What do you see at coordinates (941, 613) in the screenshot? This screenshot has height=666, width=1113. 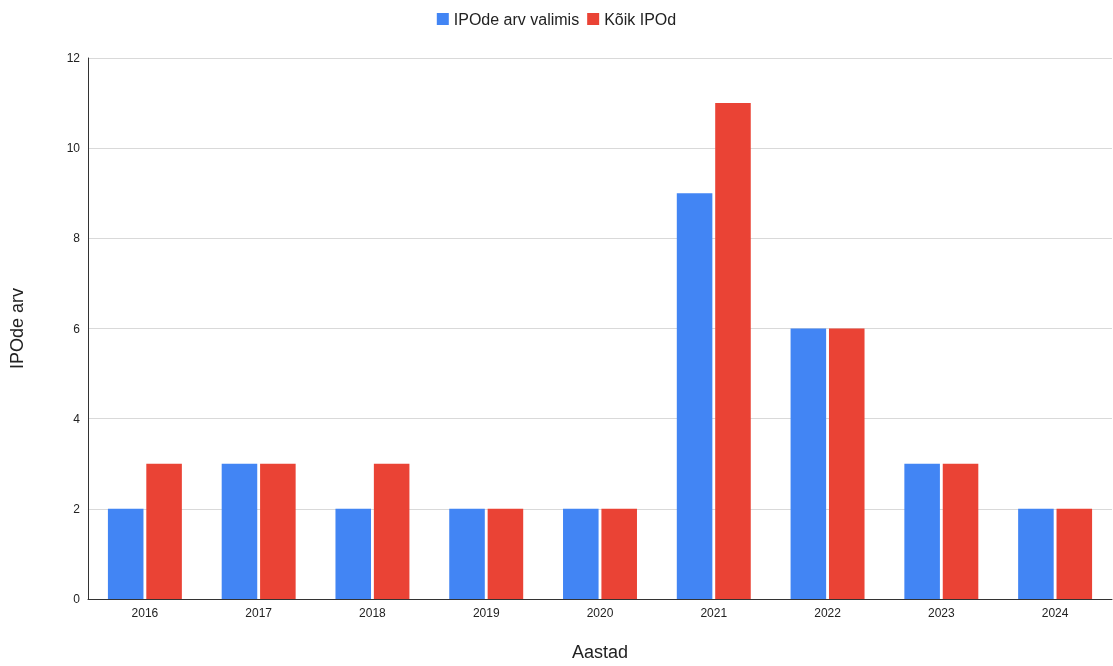 I see `x-tick-label: 2023` at bounding box center [941, 613].